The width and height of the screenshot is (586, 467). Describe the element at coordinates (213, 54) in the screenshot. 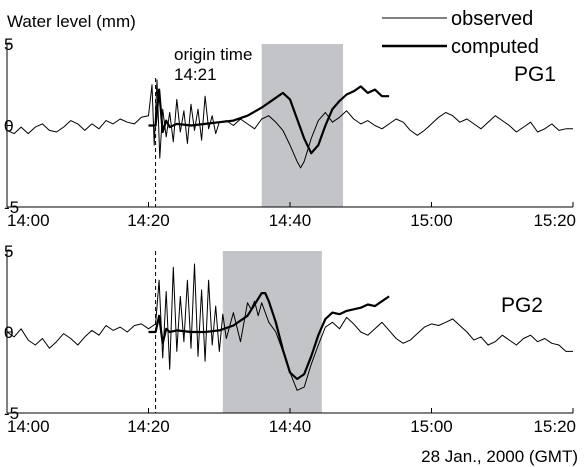

I see `origin-time-label: origin time` at that location.